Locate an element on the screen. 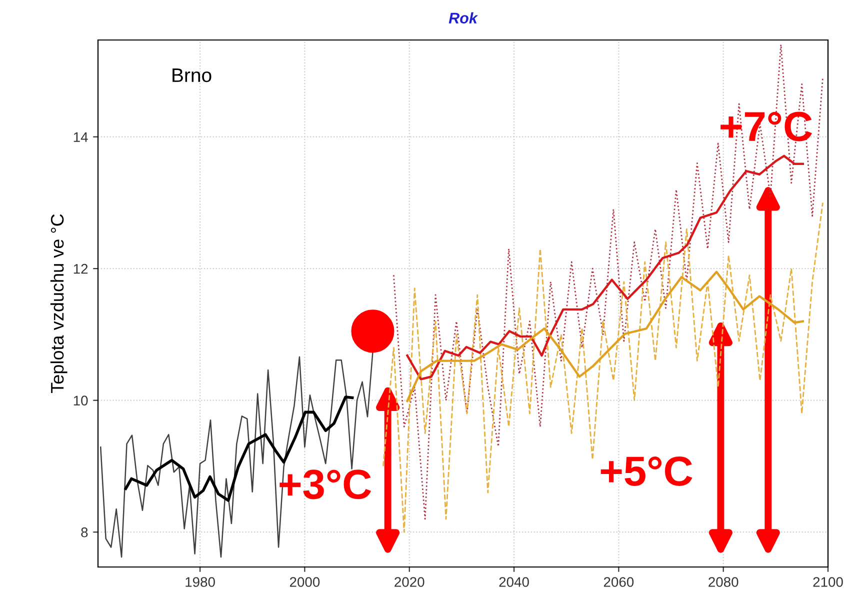 Image resolution: width=845 pixels, height=612 pixels. x-tick-label: 2040 is located at coordinates (514, 582).